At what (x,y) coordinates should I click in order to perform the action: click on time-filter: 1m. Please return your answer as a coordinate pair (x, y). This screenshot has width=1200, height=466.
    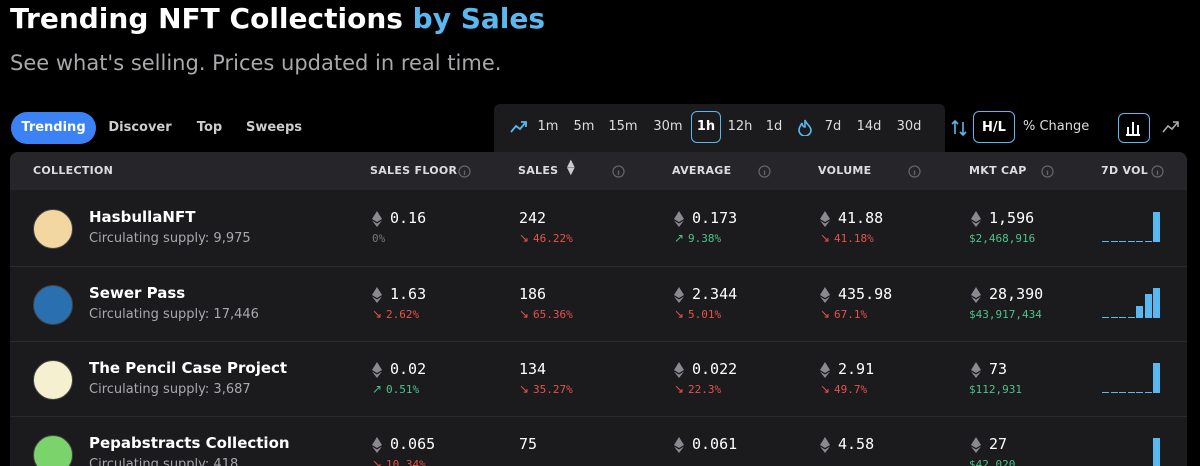
    Looking at the image, I should click on (548, 126).